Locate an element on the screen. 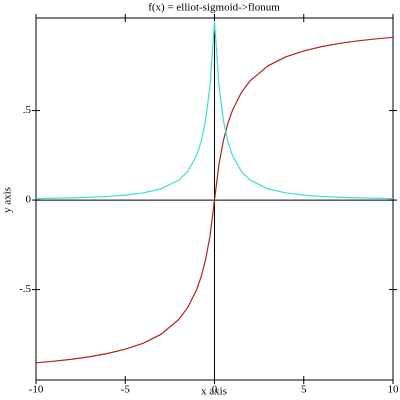 The height and width of the screenshot is (400, 400). x-tick-label: 10 is located at coordinates (394, 390).